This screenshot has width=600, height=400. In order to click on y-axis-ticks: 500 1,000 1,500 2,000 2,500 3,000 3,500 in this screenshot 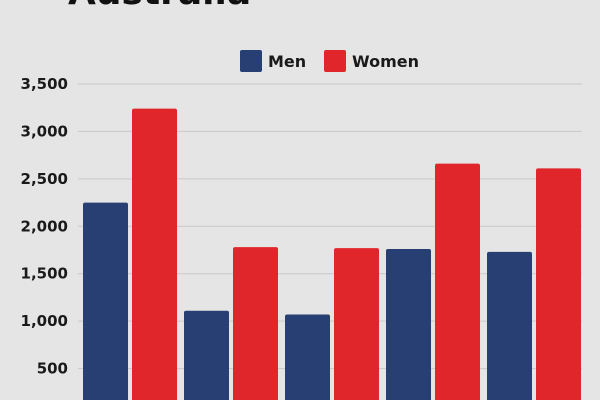, I will do `click(44, 226)`.